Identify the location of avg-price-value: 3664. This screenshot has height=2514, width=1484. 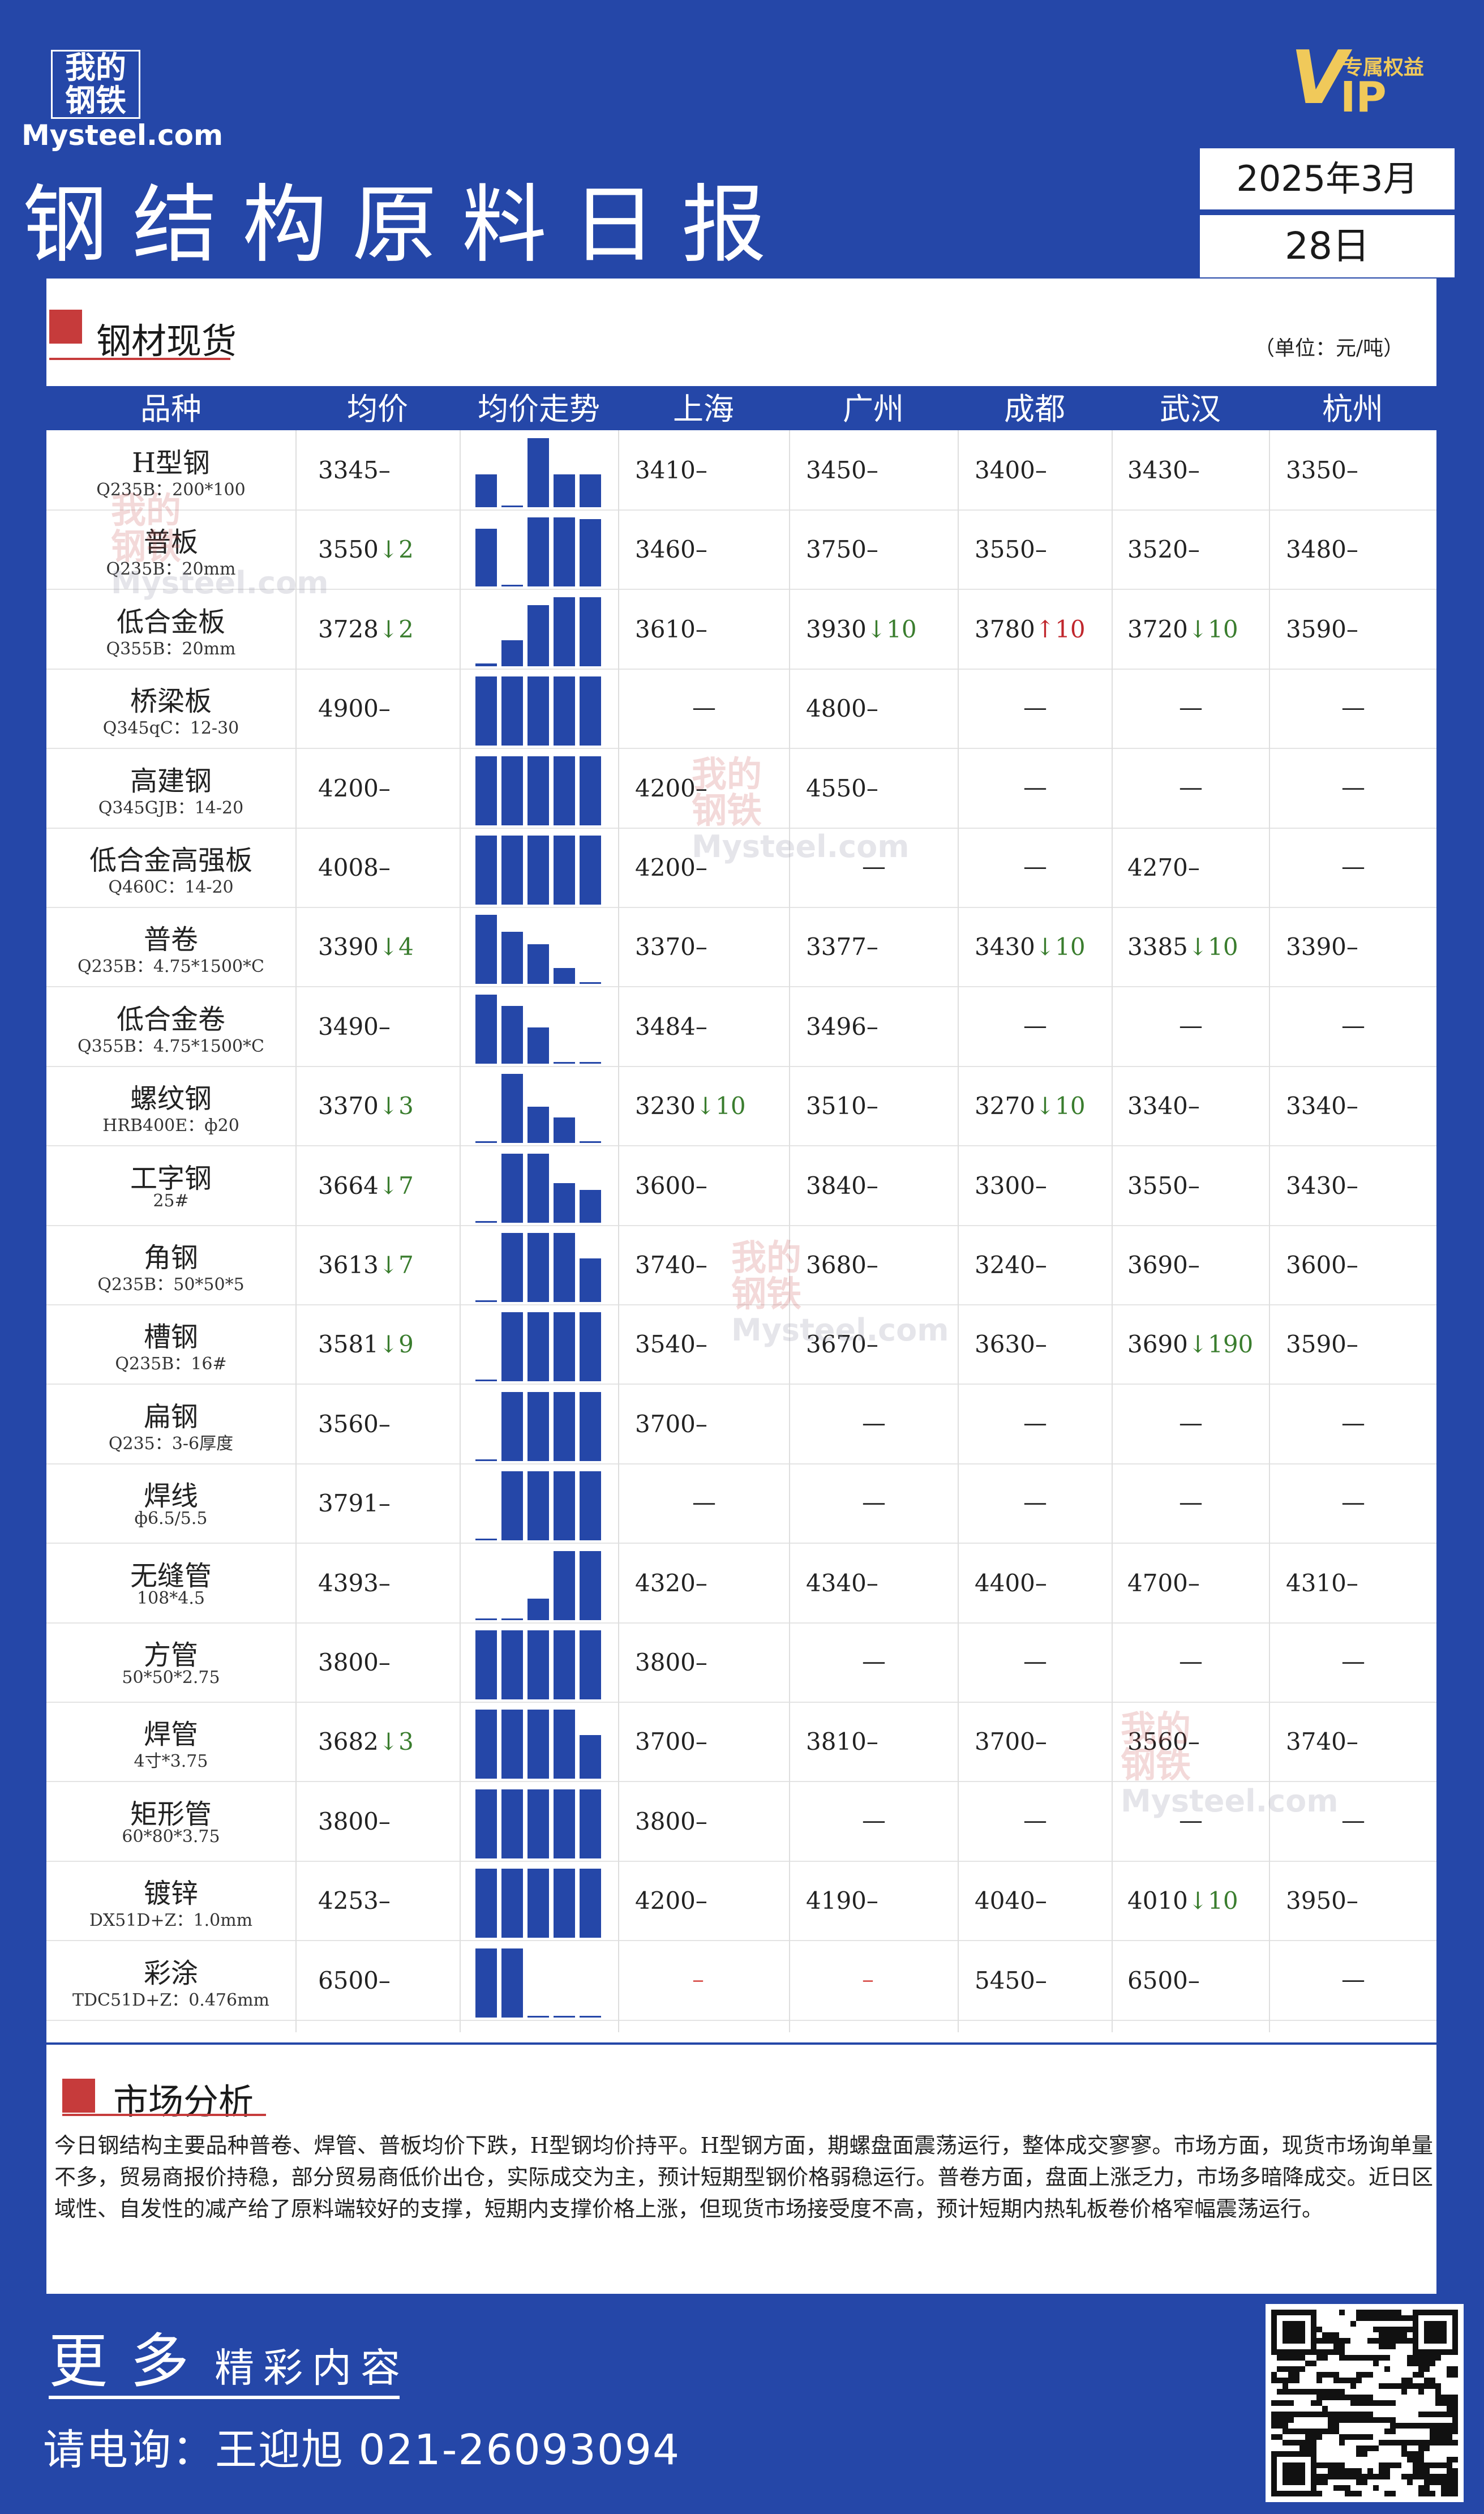
(348, 1186).